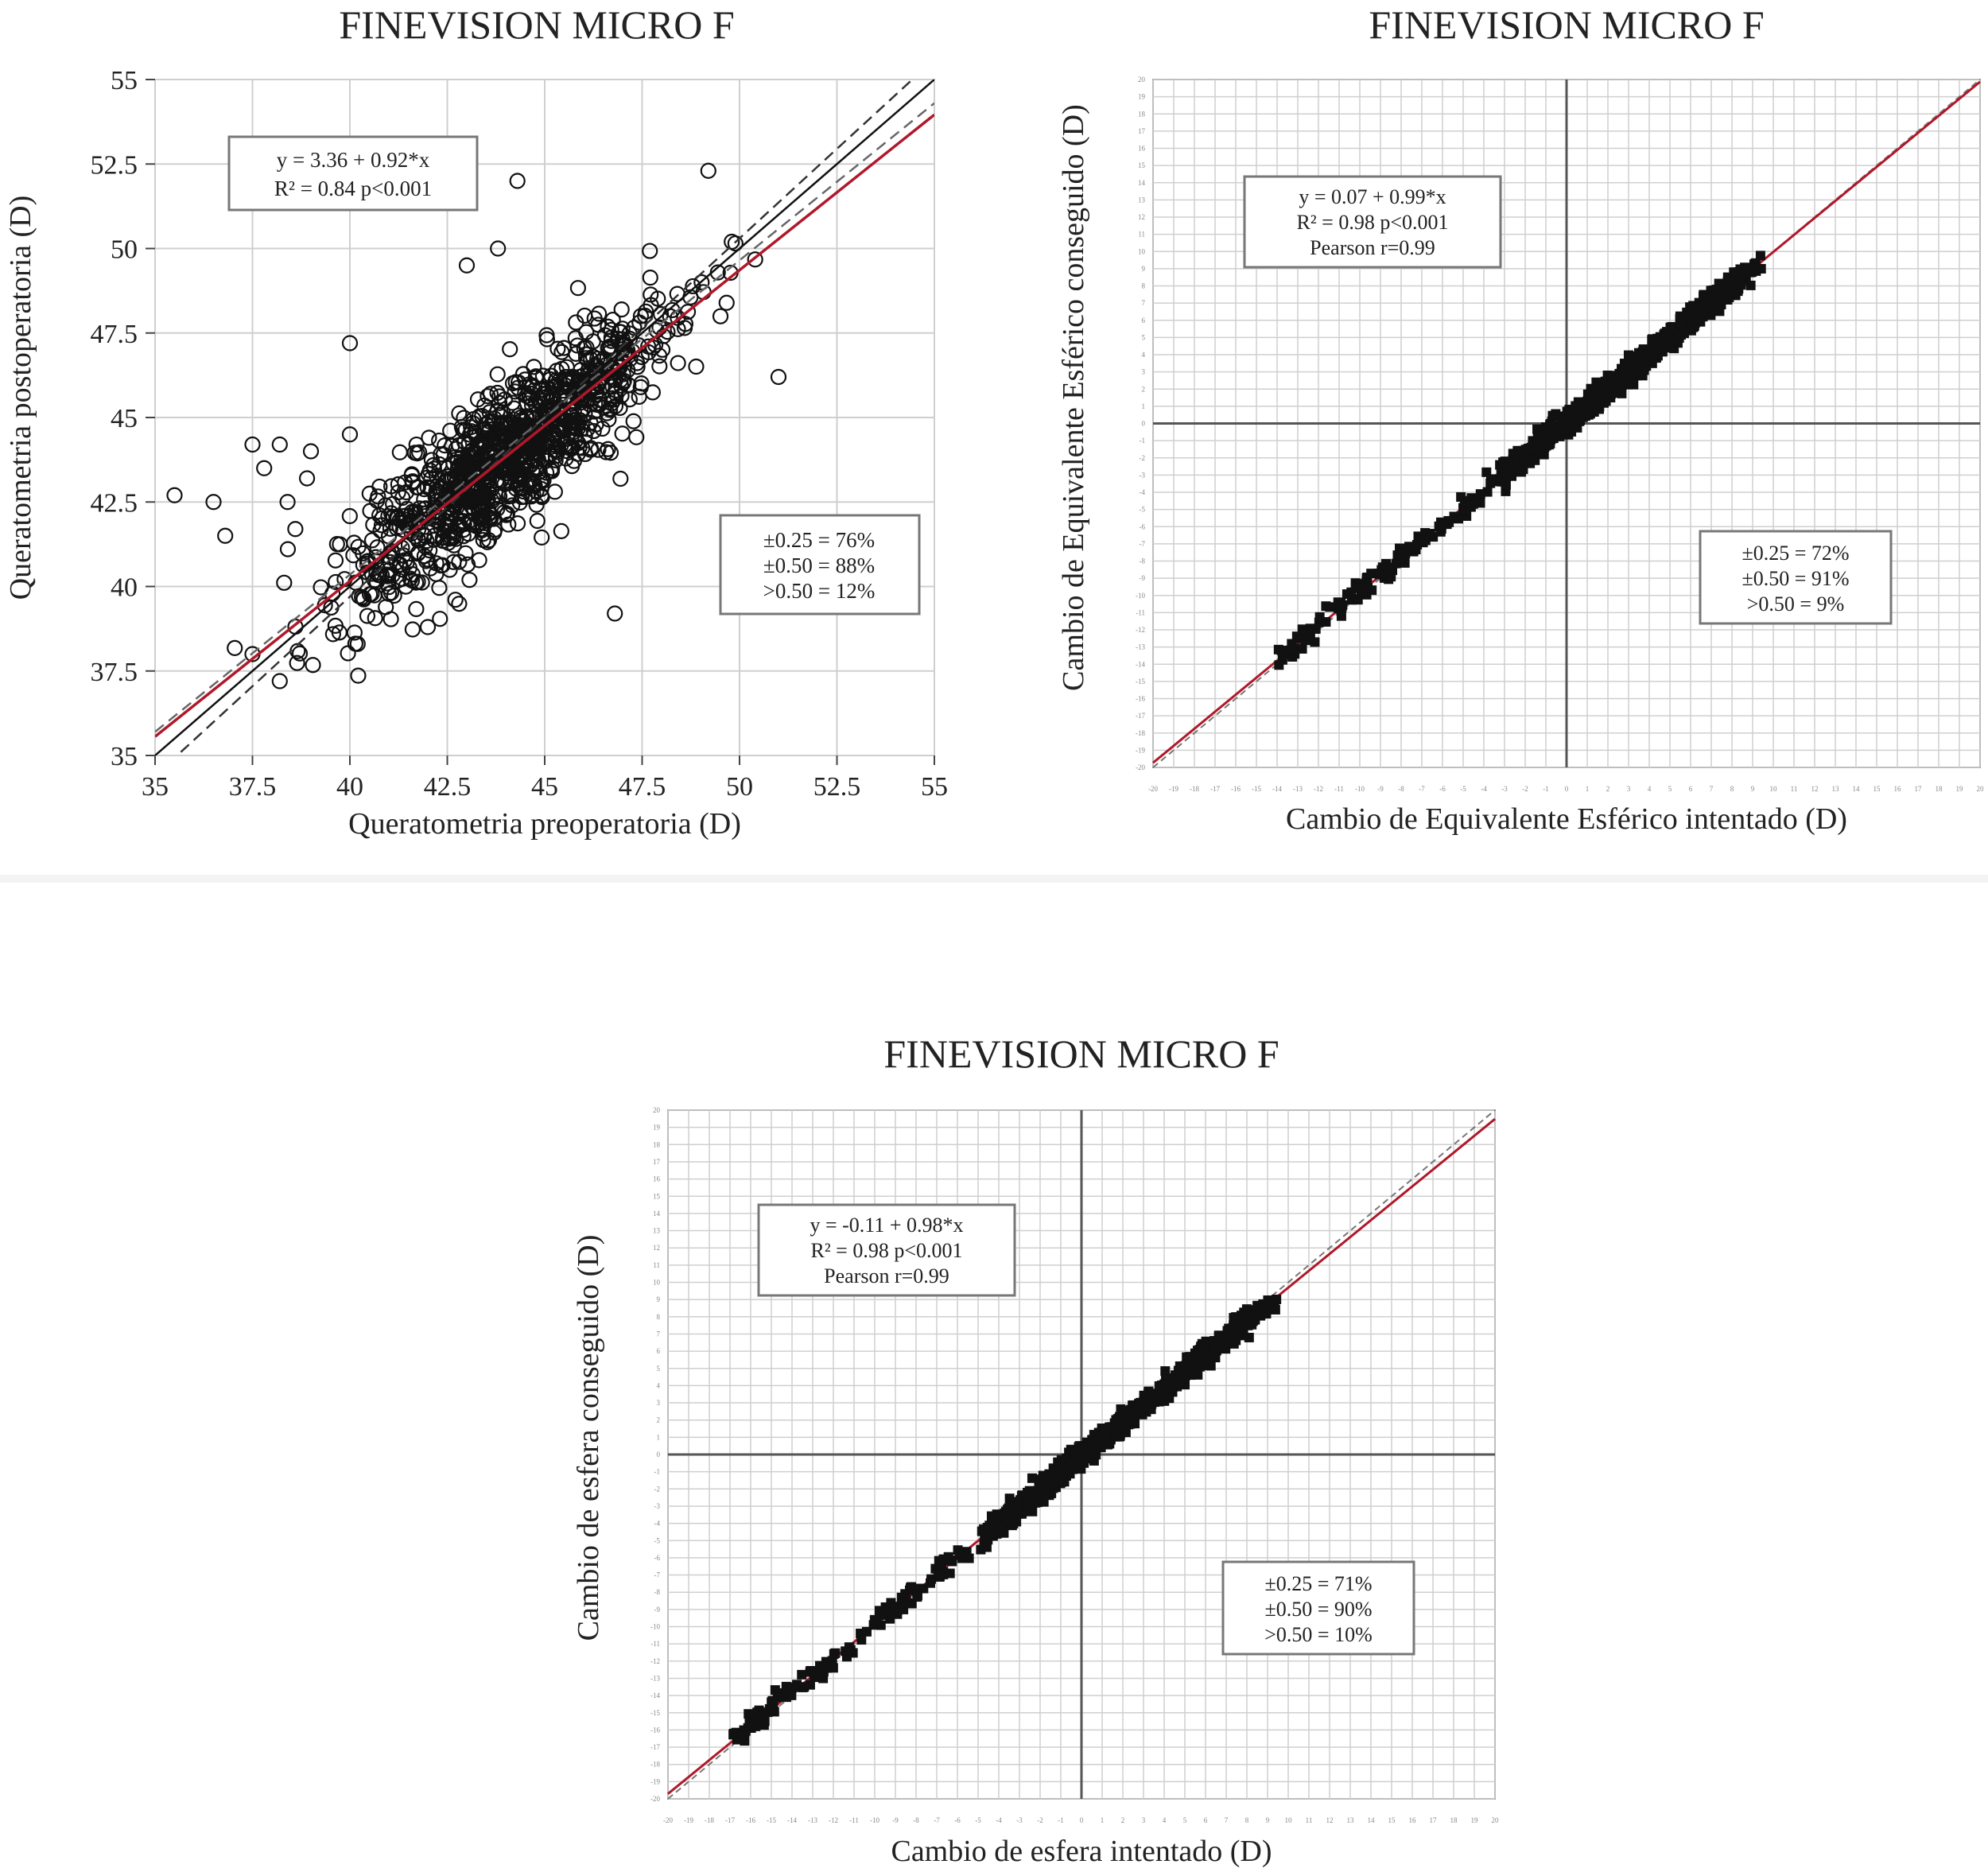  I want to click on equation-box: y = 3.36 + 0.92*x R² = 0.84 p<0.001, so click(353, 173).